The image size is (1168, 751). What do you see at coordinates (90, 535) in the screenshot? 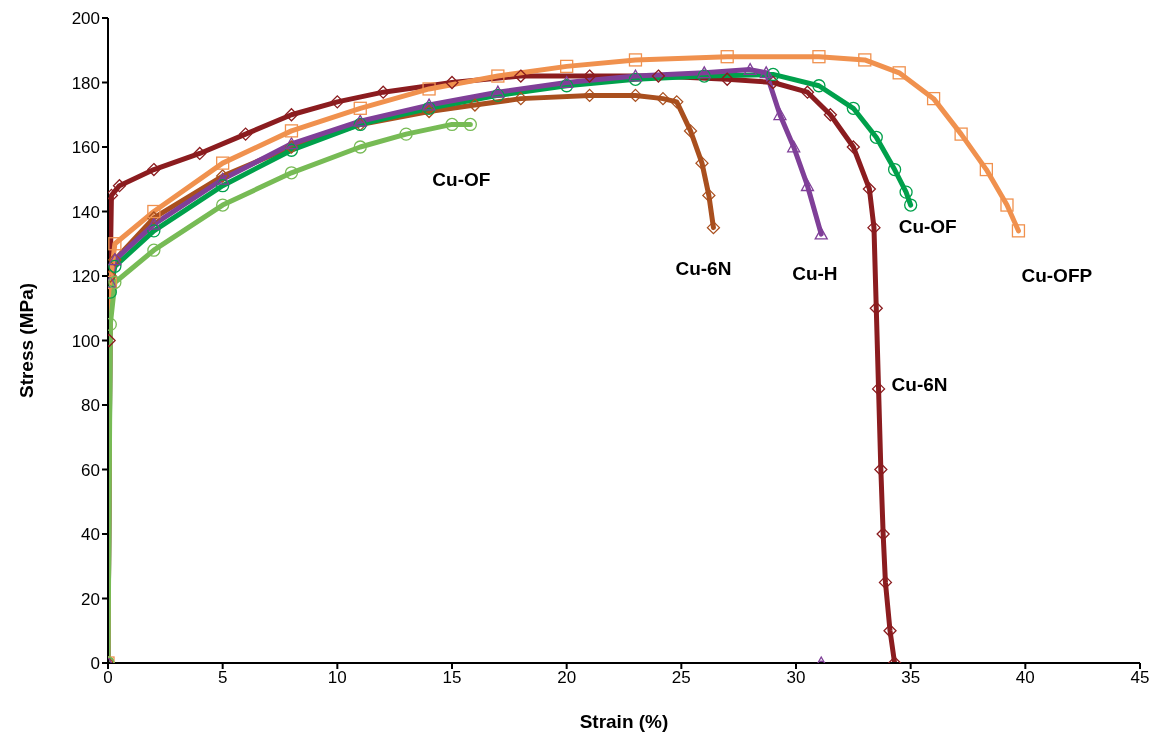
I see `y-tick-label: 40` at bounding box center [90, 535].